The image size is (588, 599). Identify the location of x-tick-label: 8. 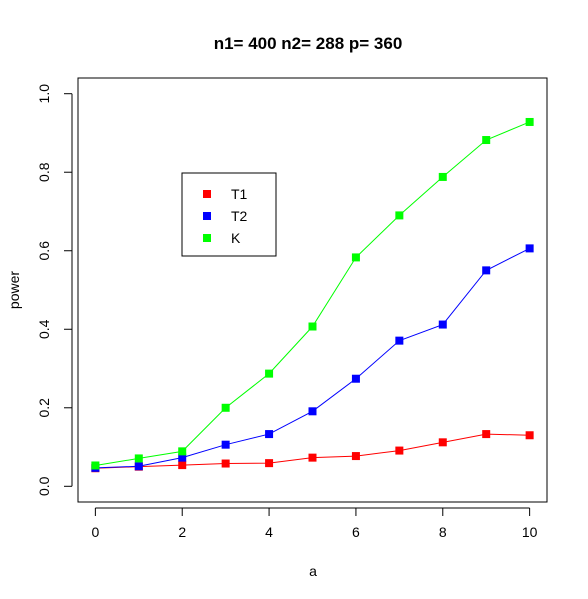
(443, 532).